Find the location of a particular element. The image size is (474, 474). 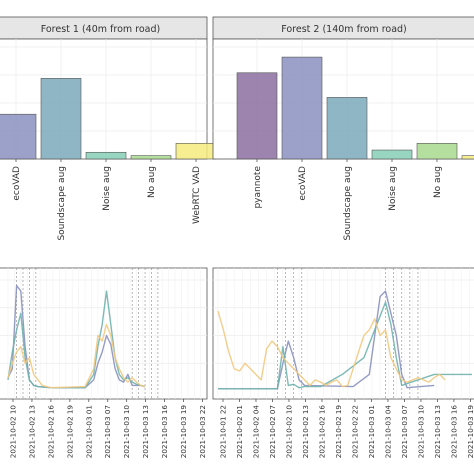

x-tick-label: pyannote is located at coordinates (258, 187).